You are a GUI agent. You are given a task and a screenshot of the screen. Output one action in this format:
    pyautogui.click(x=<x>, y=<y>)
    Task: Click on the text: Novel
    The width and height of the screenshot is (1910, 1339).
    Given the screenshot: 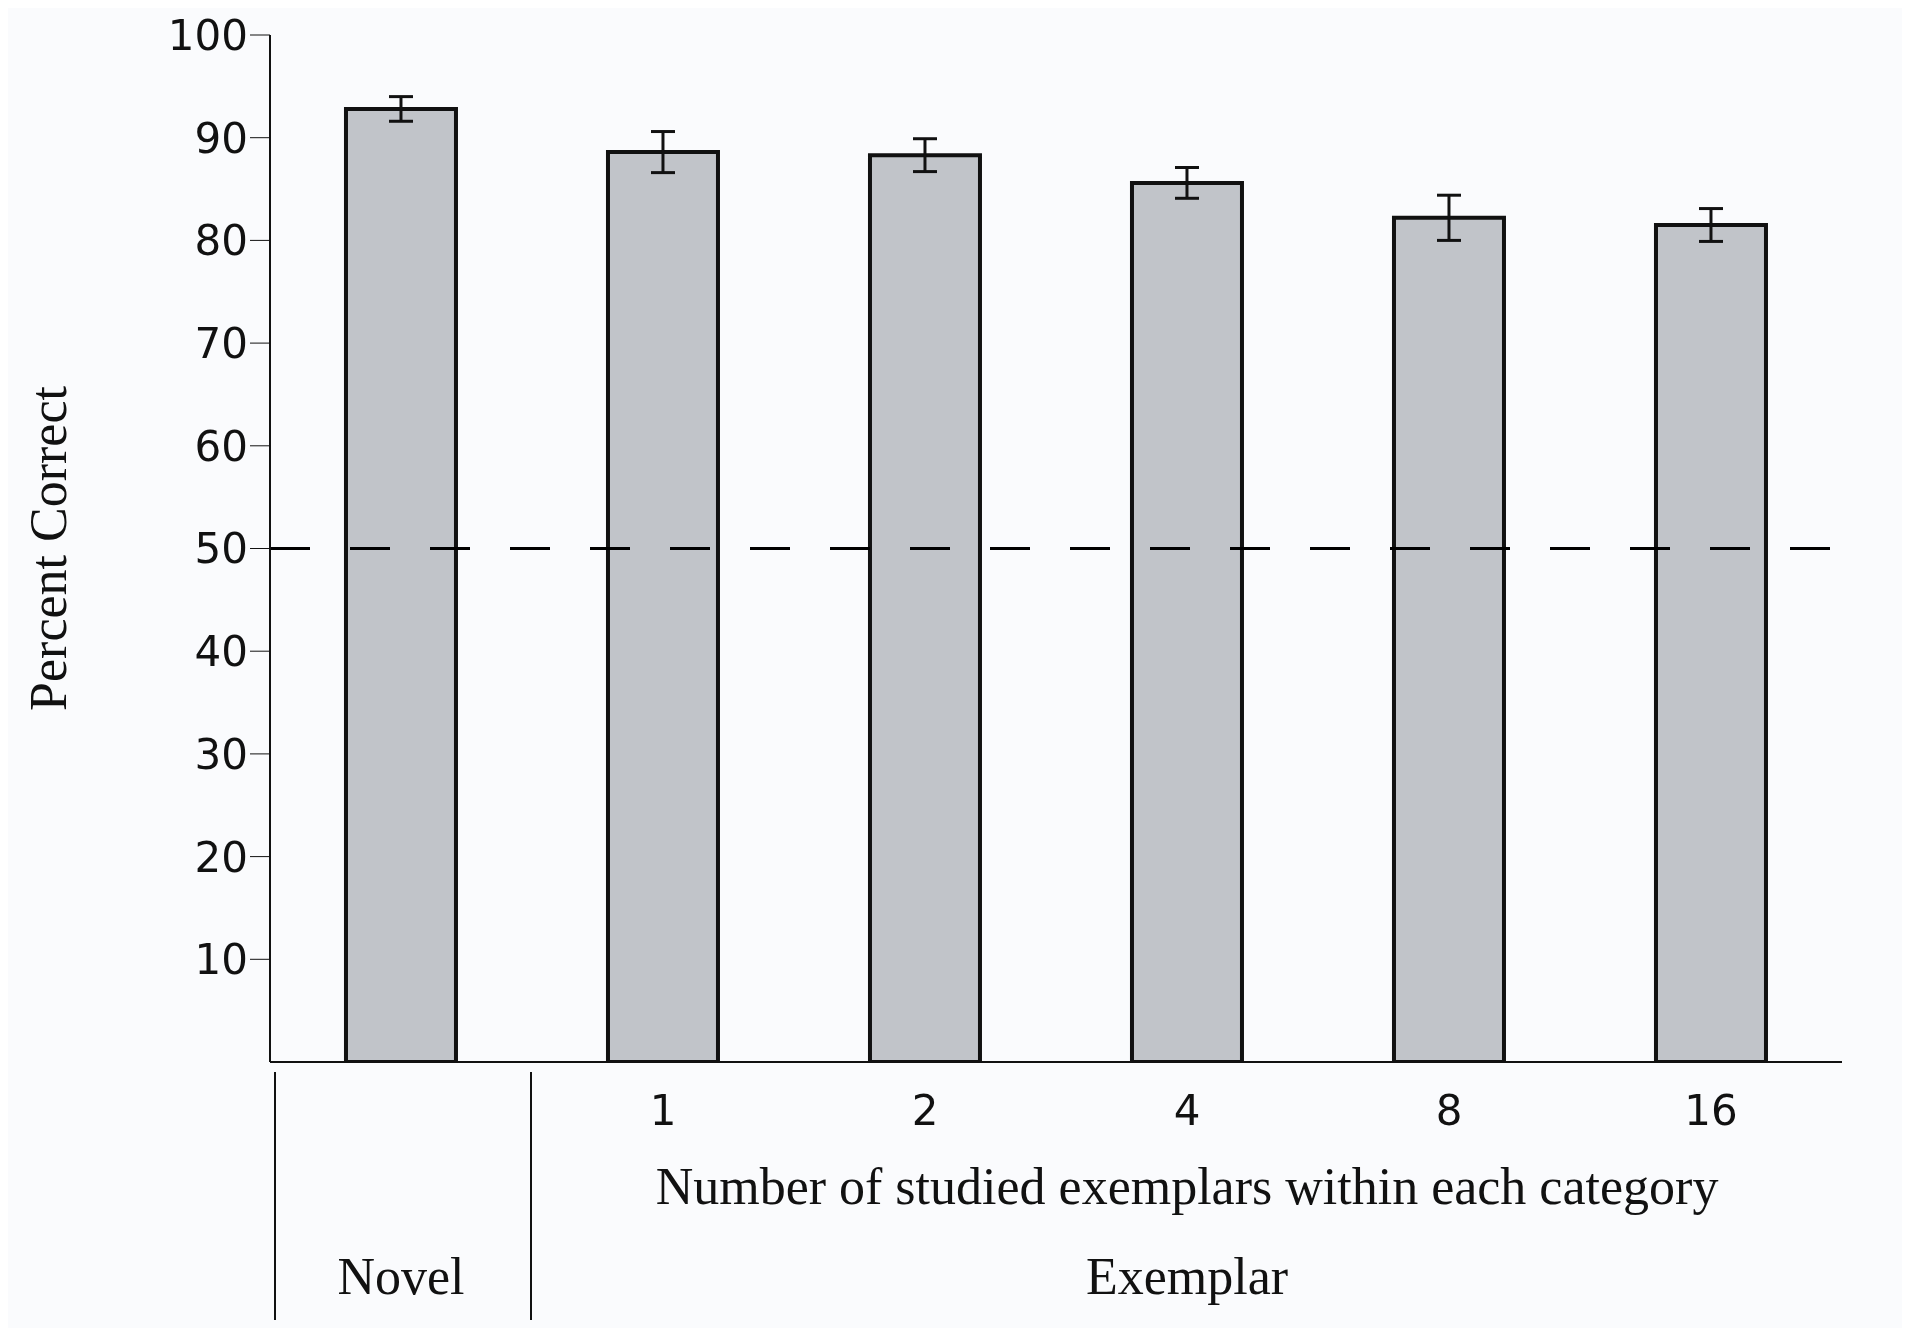 What is the action you would take?
    pyautogui.click(x=401, y=1276)
    